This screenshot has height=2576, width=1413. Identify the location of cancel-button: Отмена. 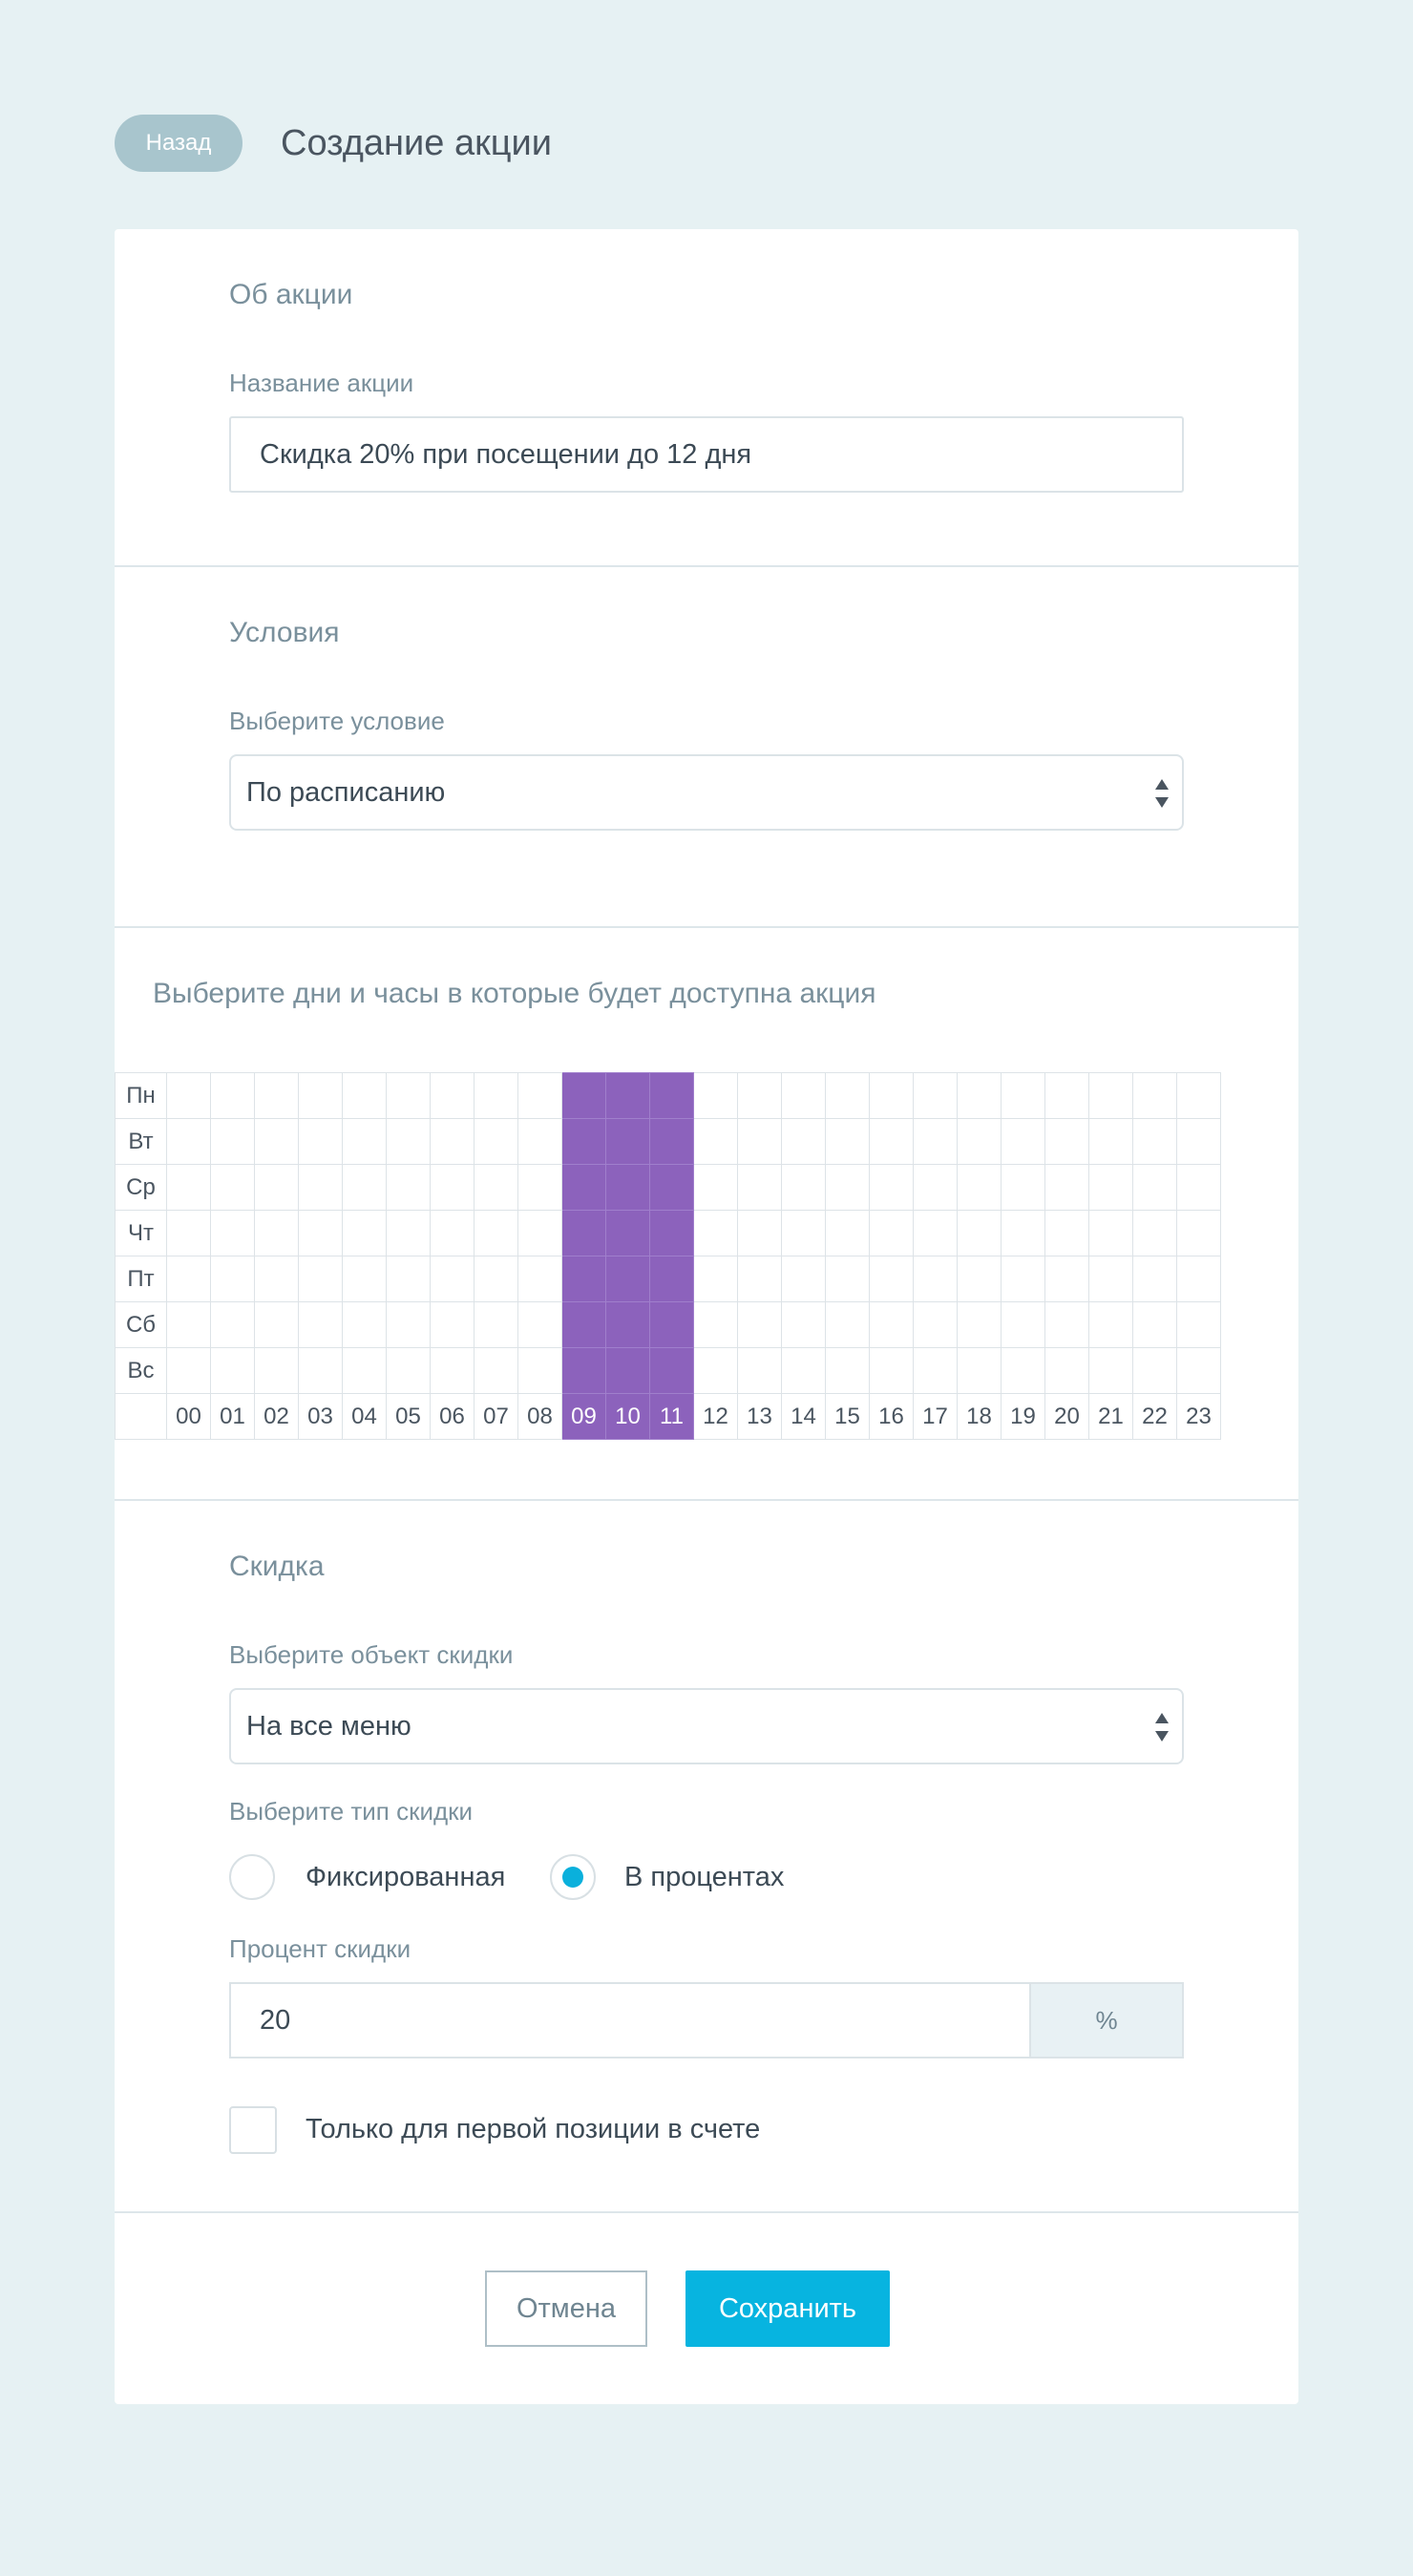
(566, 2308).